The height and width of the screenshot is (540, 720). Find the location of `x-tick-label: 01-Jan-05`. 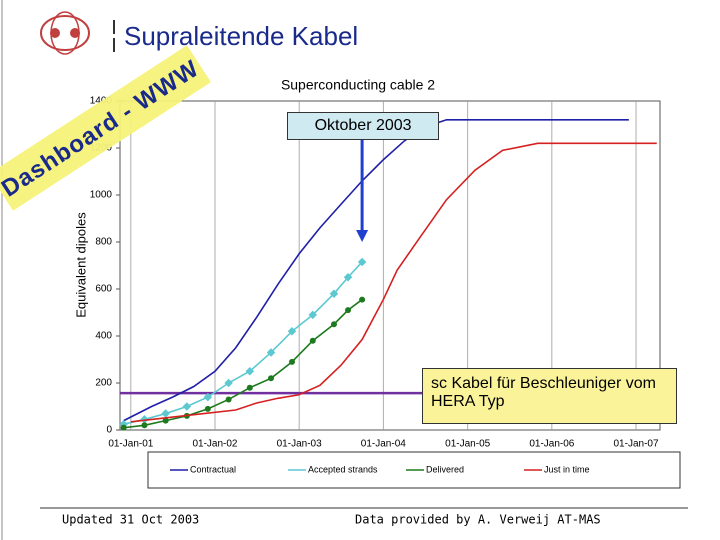

x-tick-label: 01-Jan-05 is located at coordinates (467, 444).